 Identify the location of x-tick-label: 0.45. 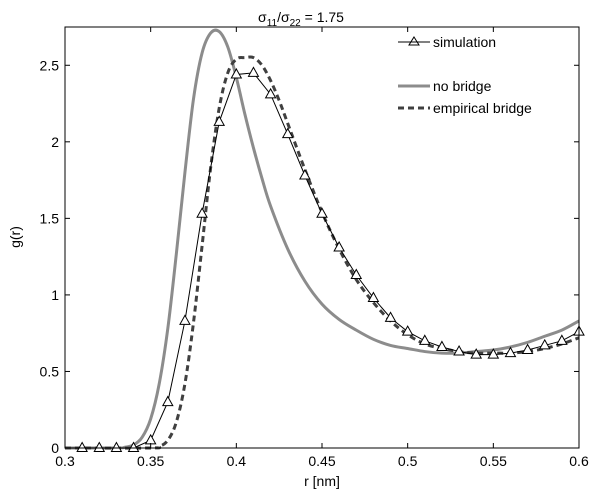
(321, 461).